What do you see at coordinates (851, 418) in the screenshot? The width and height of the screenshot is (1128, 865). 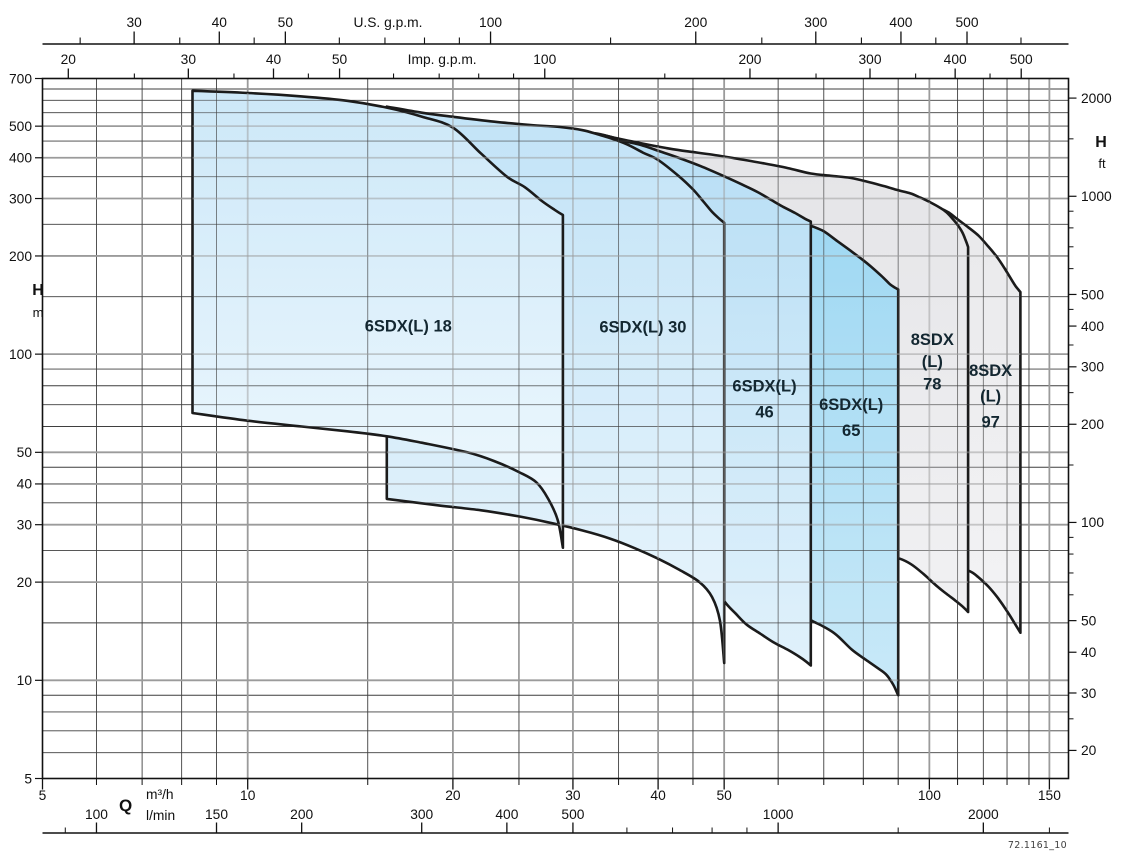 I see `pump-label-6sdx-l-65: 6SDX(L) 65` at bounding box center [851, 418].